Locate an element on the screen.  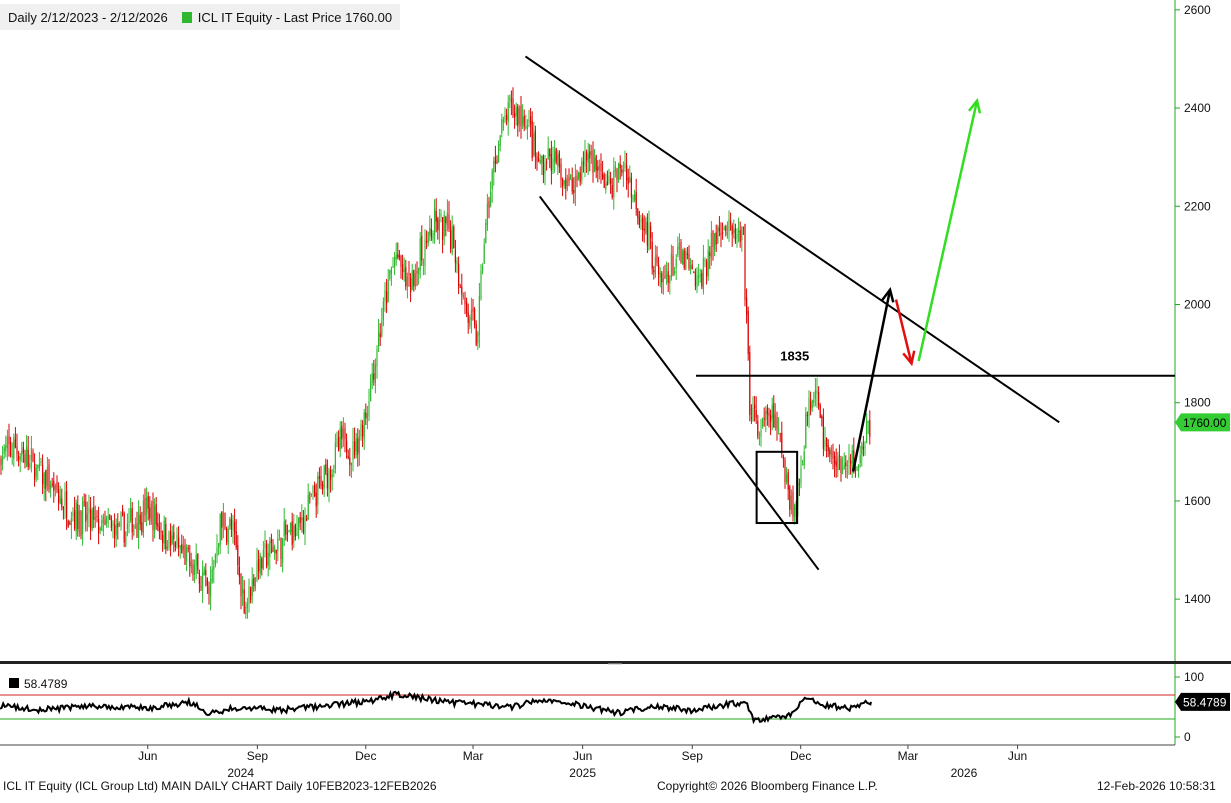
y-tick-label: 2200 is located at coordinates (1197, 206).